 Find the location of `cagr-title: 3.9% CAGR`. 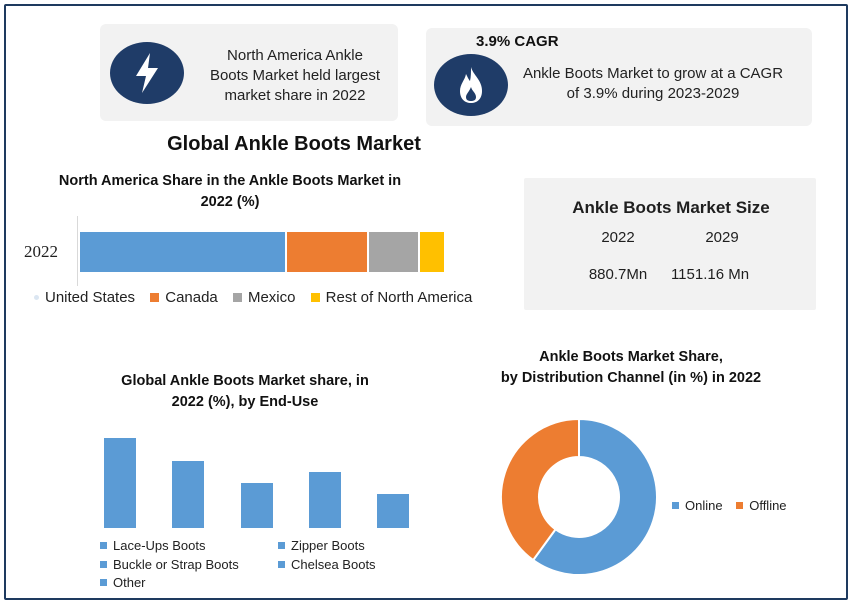

cagr-title: 3.9% CAGR is located at coordinates (517, 41).